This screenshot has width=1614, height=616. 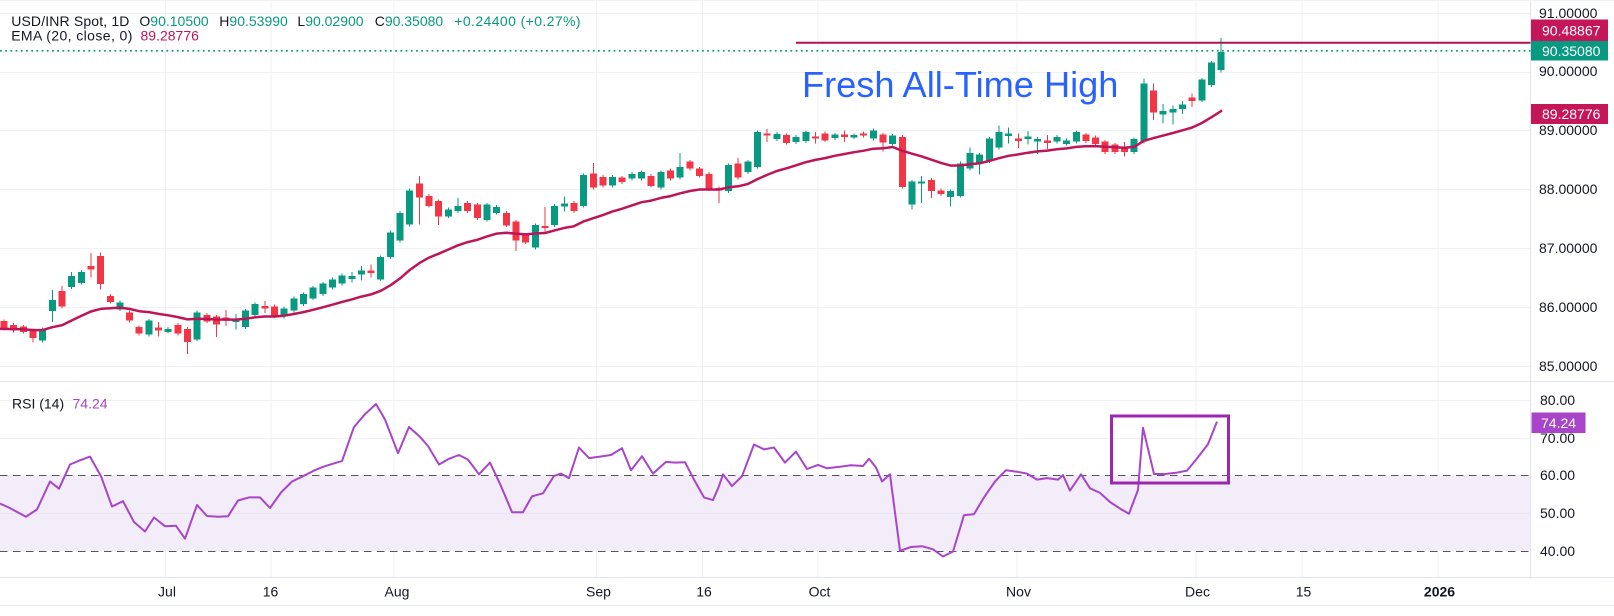 What do you see at coordinates (1571, 51) in the screenshot?
I see `svg-text: 90.35080` at bounding box center [1571, 51].